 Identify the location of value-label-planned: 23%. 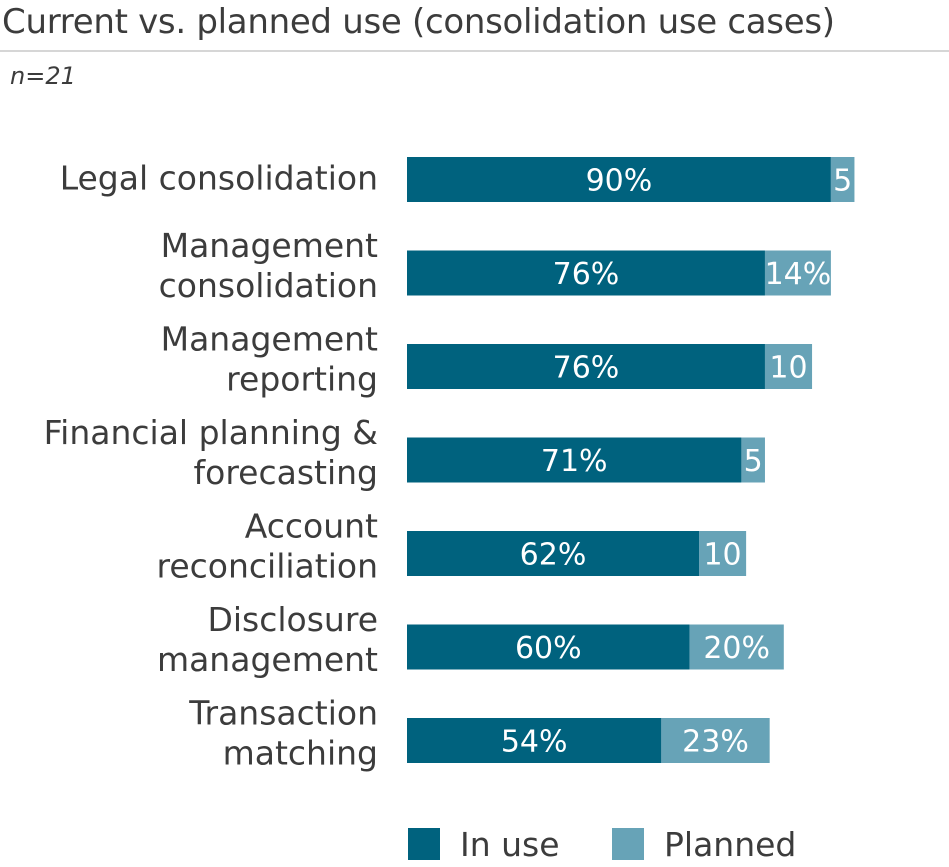
(715, 742).